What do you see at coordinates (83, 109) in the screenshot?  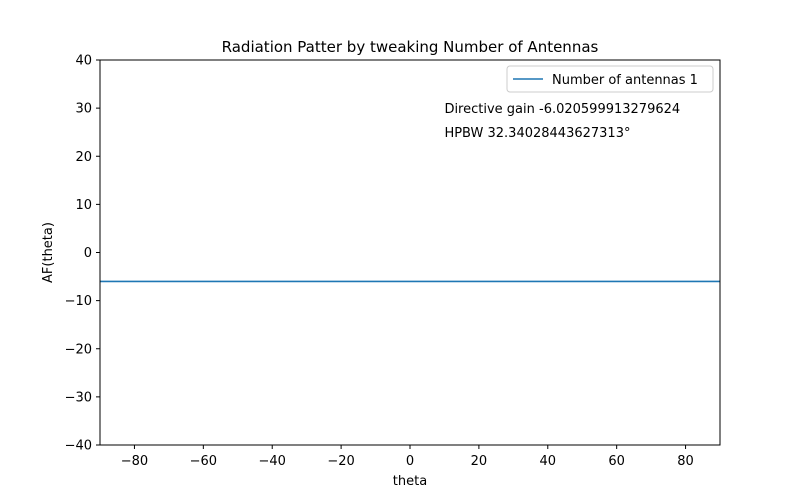 I see `y-tick-label: 30` at bounding box center [83, 109].